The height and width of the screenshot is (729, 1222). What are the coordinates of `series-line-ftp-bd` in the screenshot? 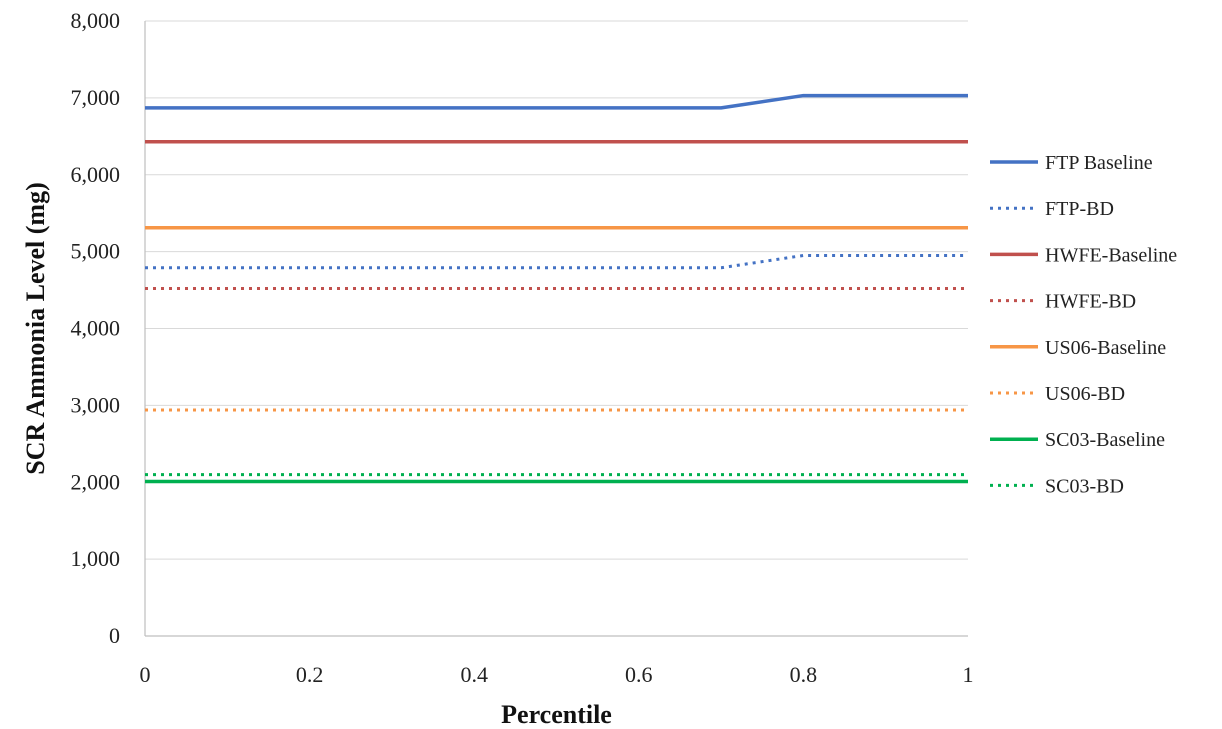 It's located at (556, 261).